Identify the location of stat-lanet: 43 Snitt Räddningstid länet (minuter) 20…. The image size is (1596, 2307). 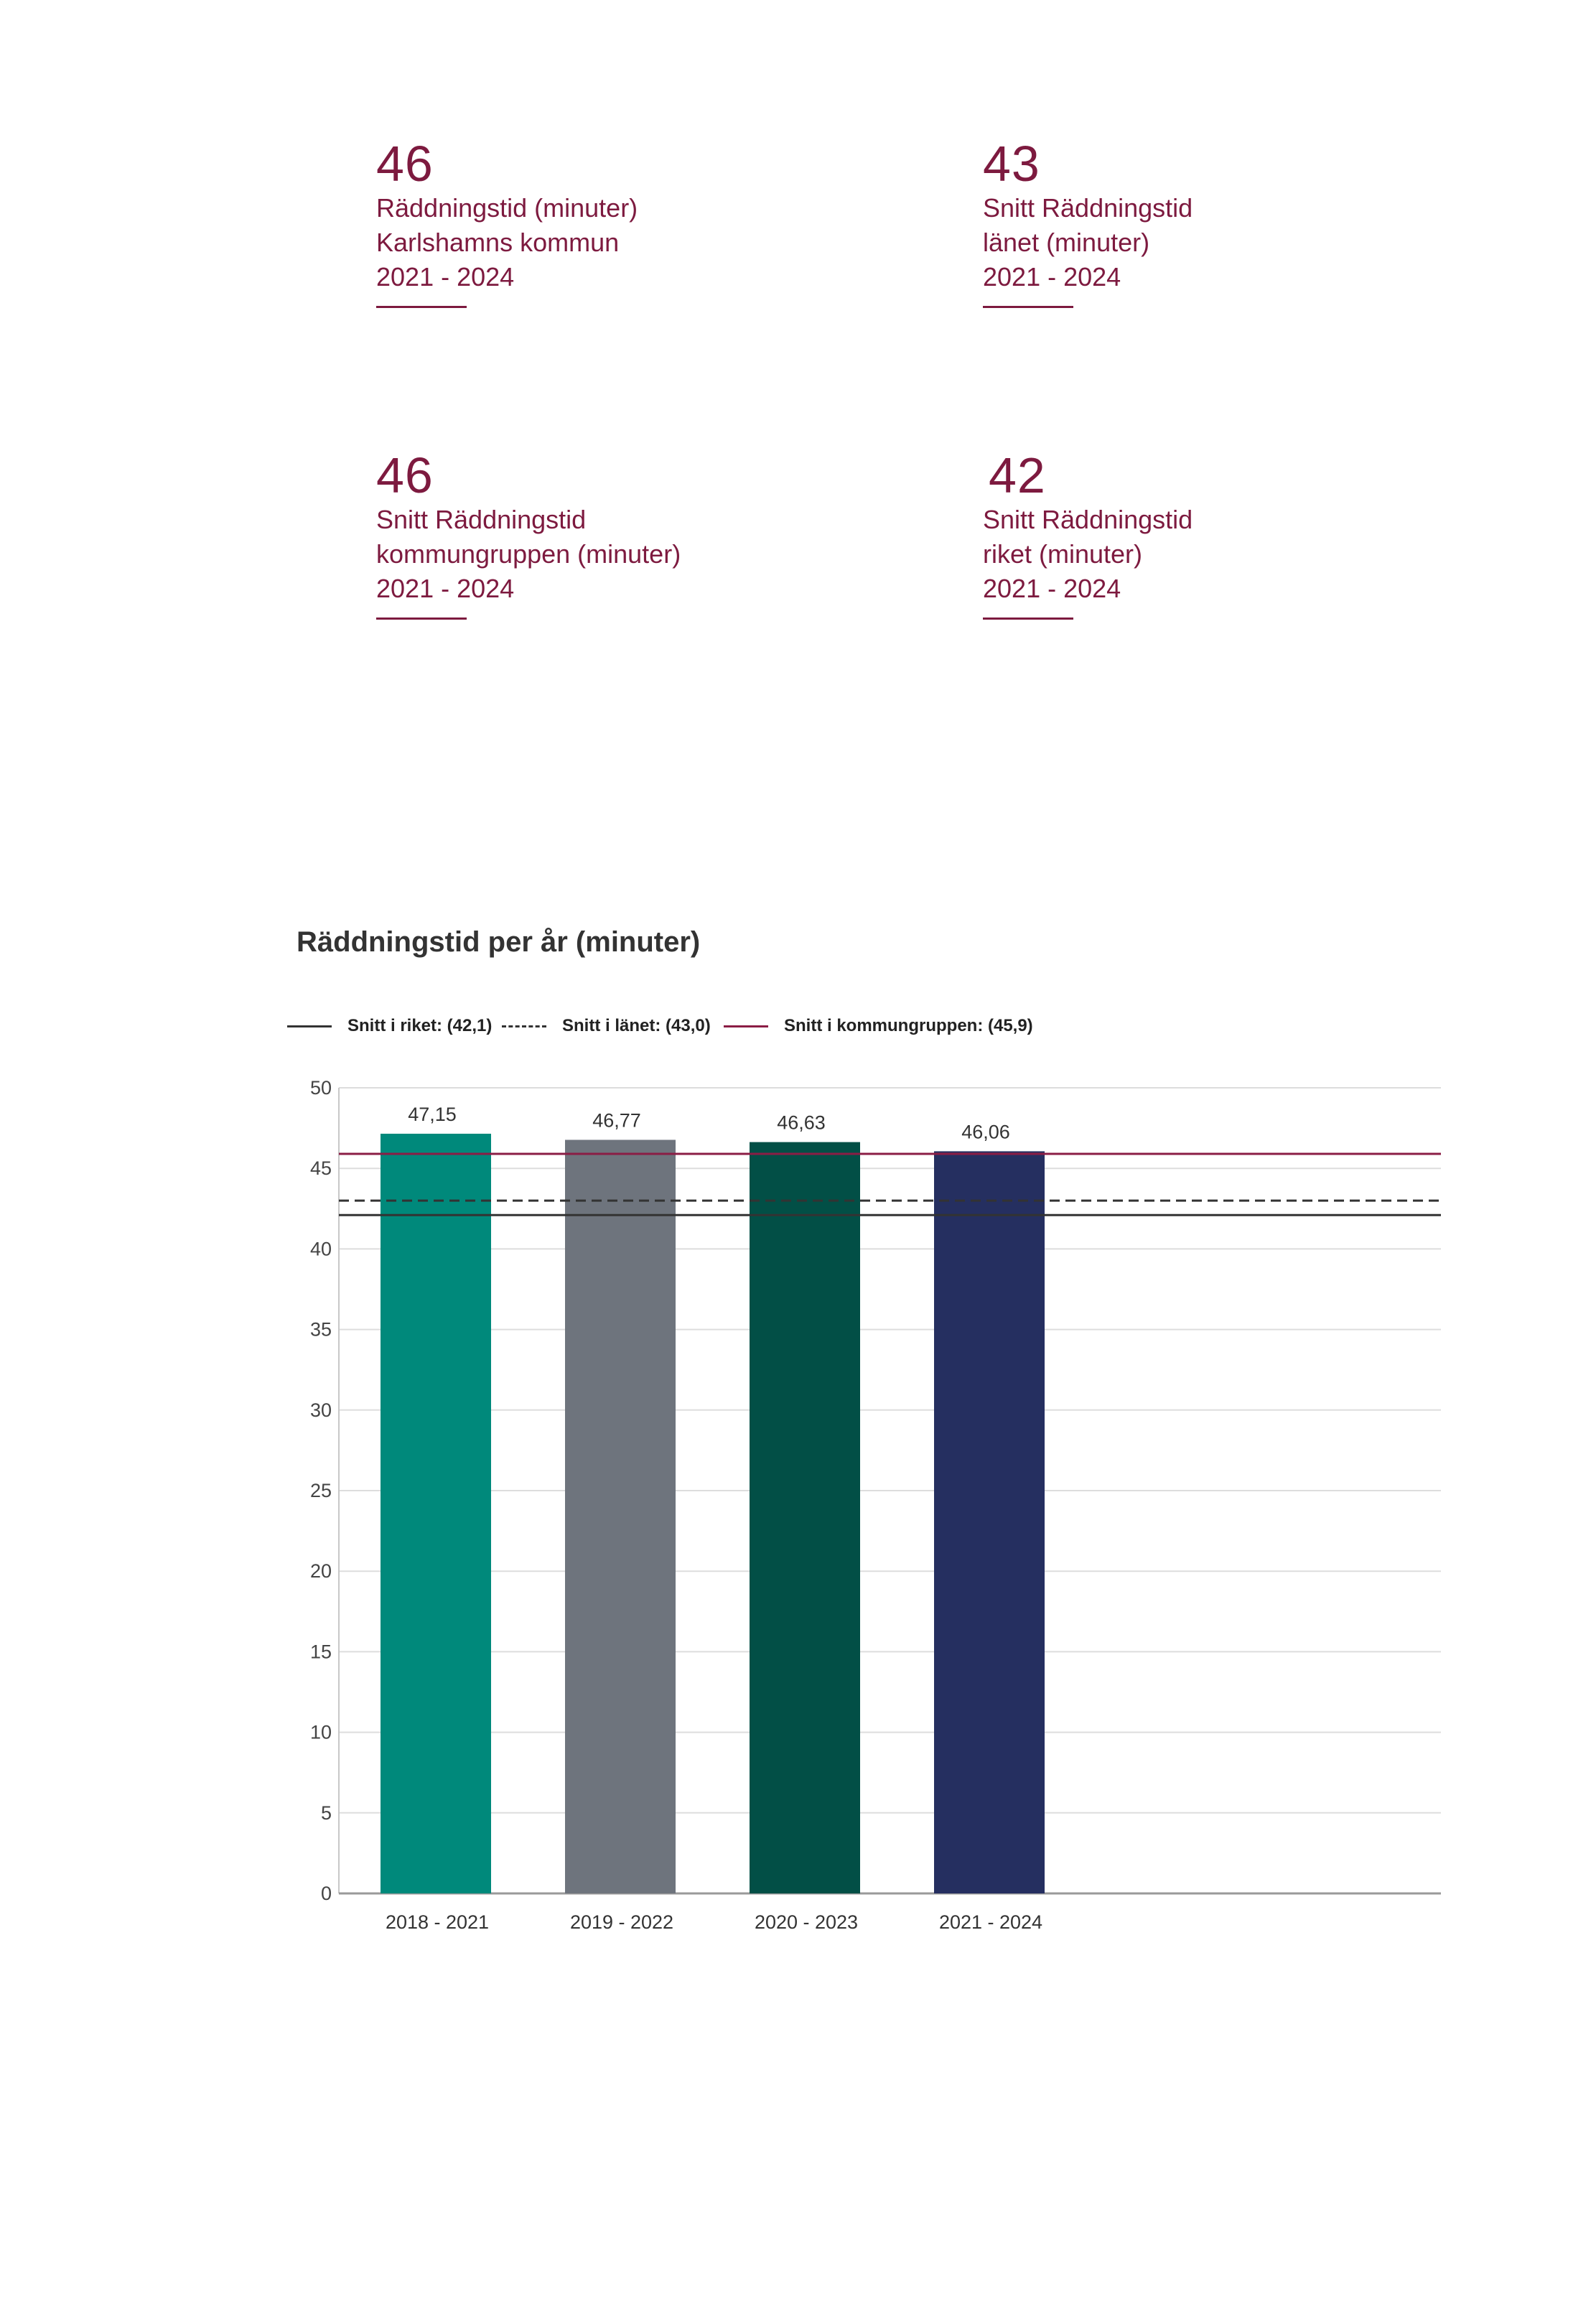
(1088, 222).